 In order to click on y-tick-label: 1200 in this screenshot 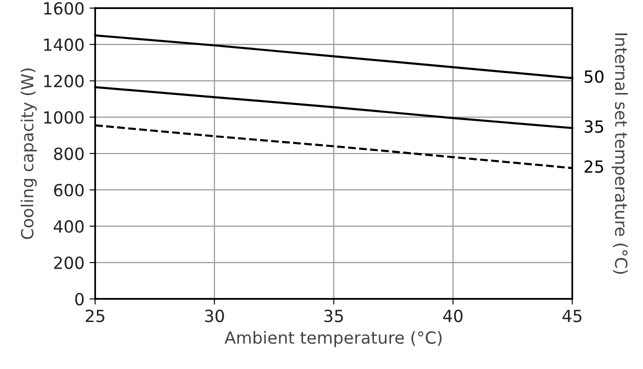, I will do `click(64, 81)`.